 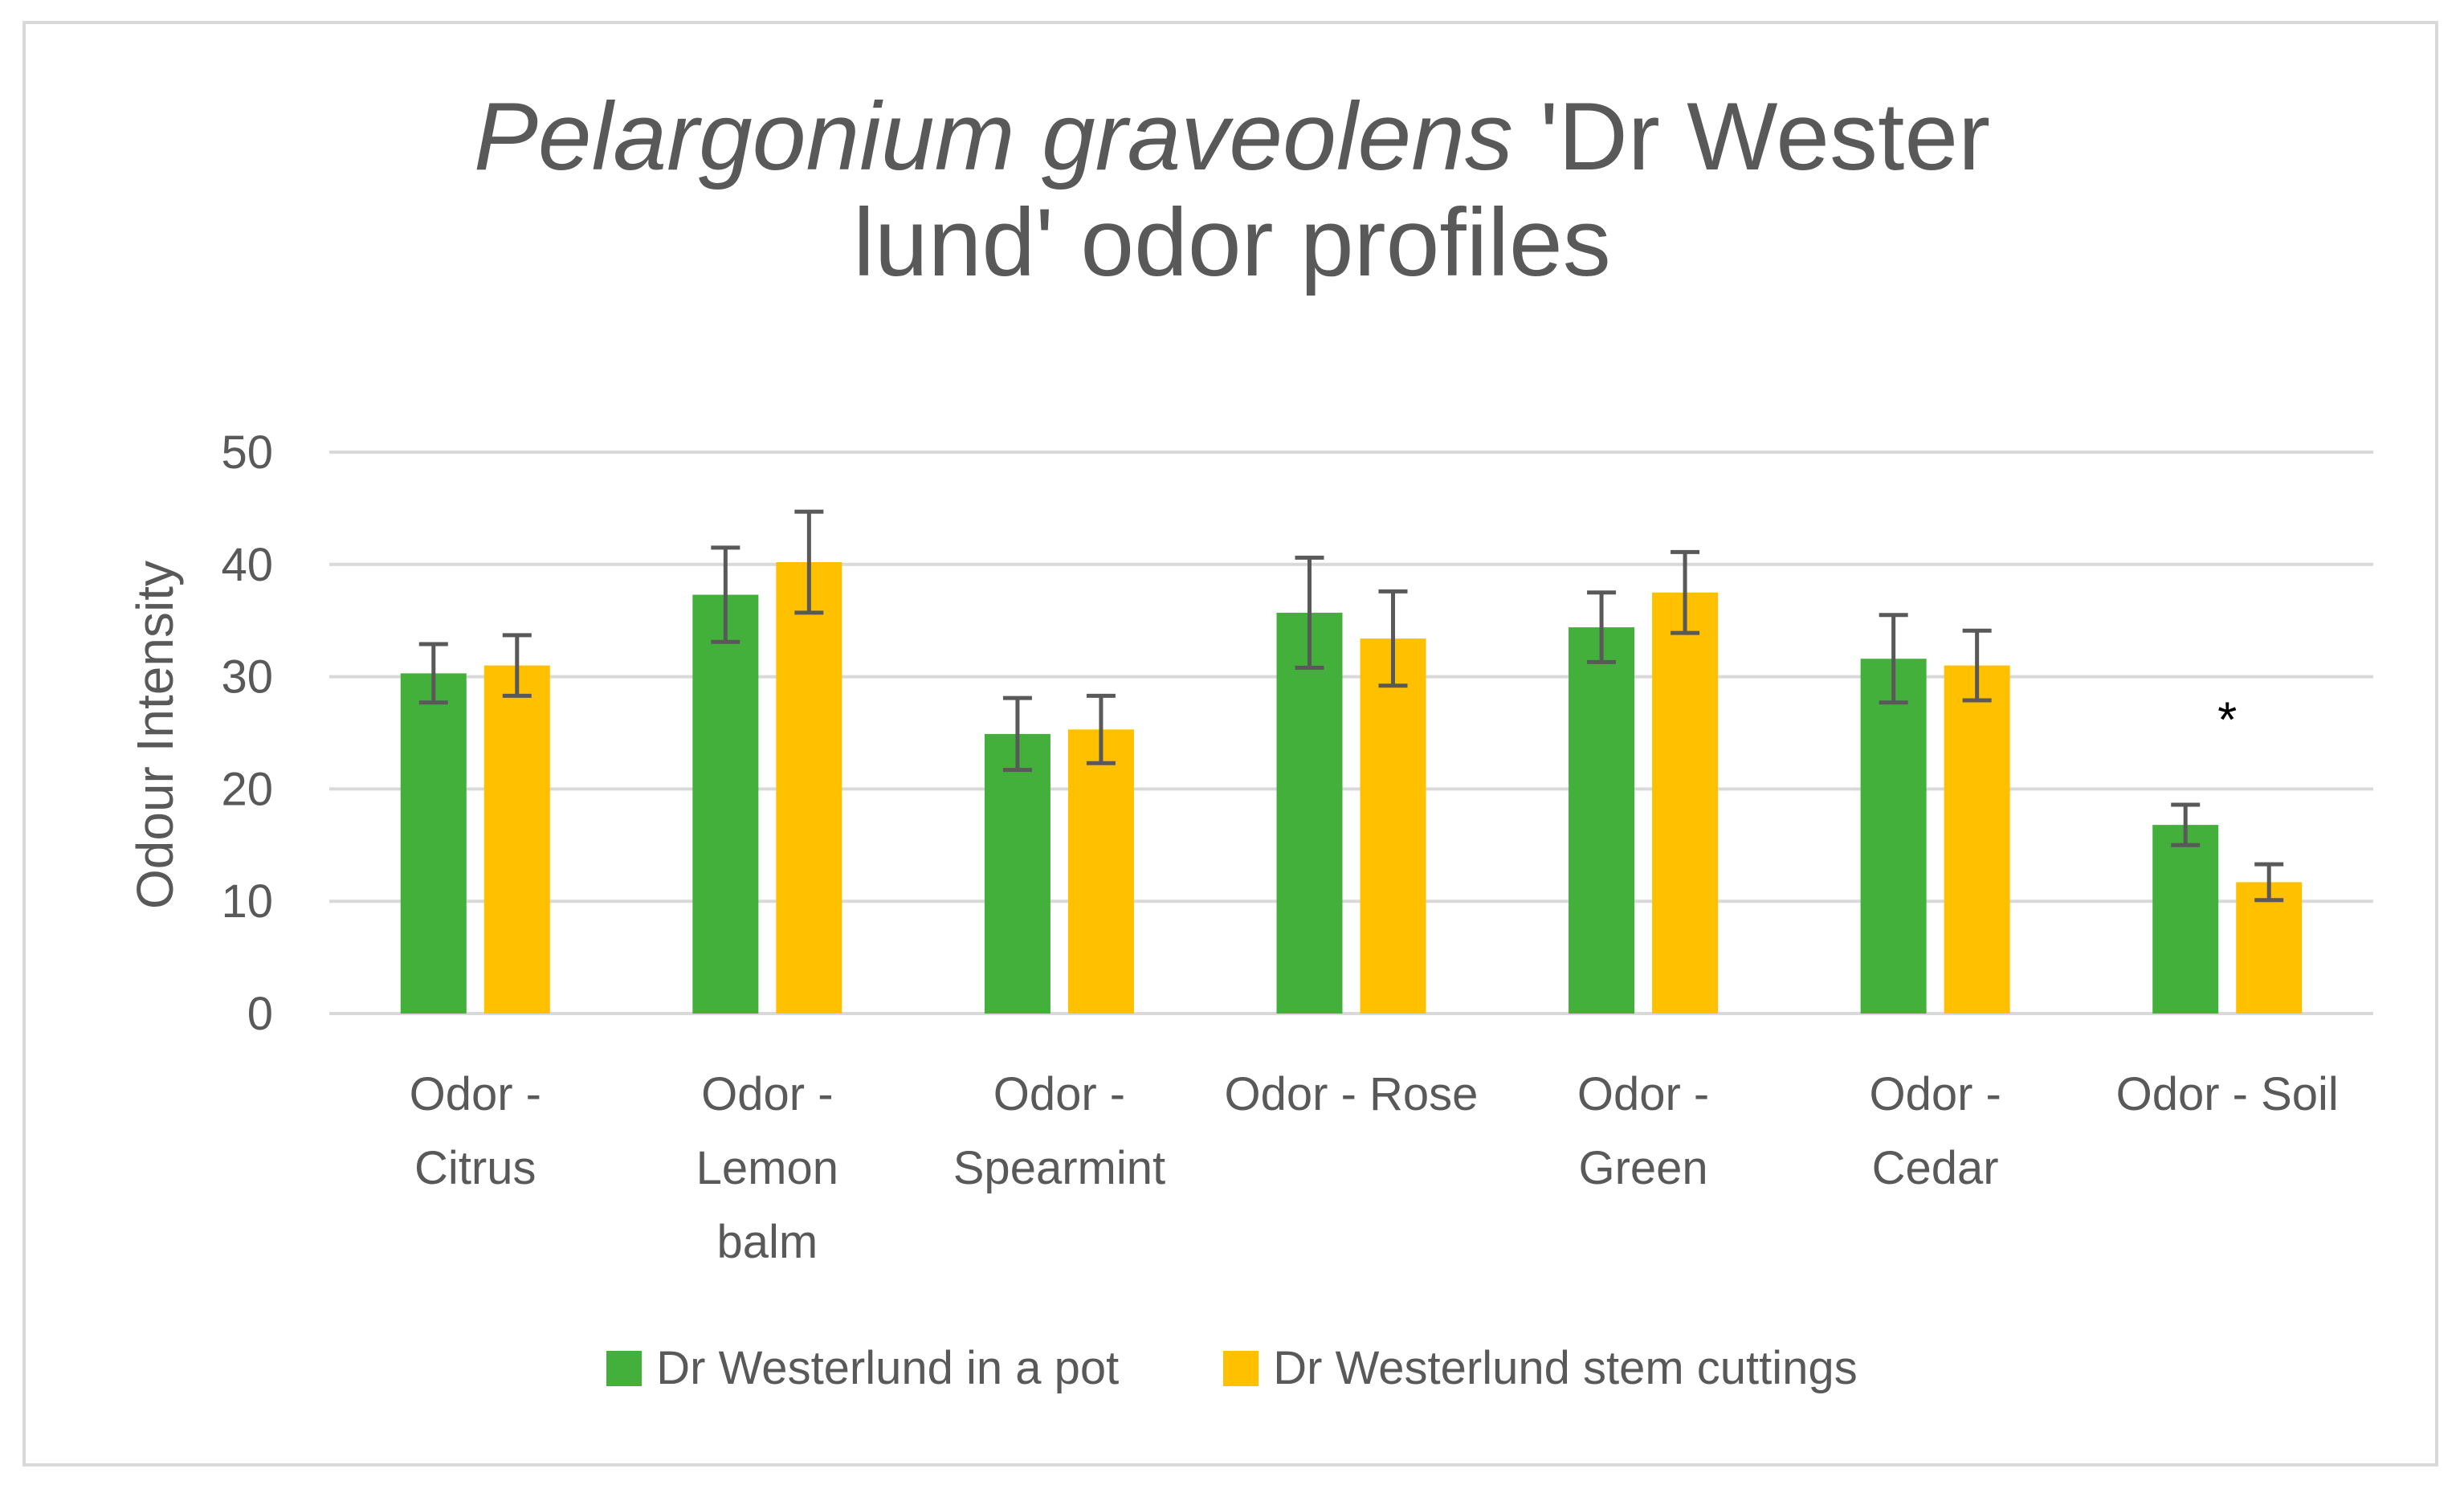 I want to click on y-tick-label: 30, so click(x=247, y=677).